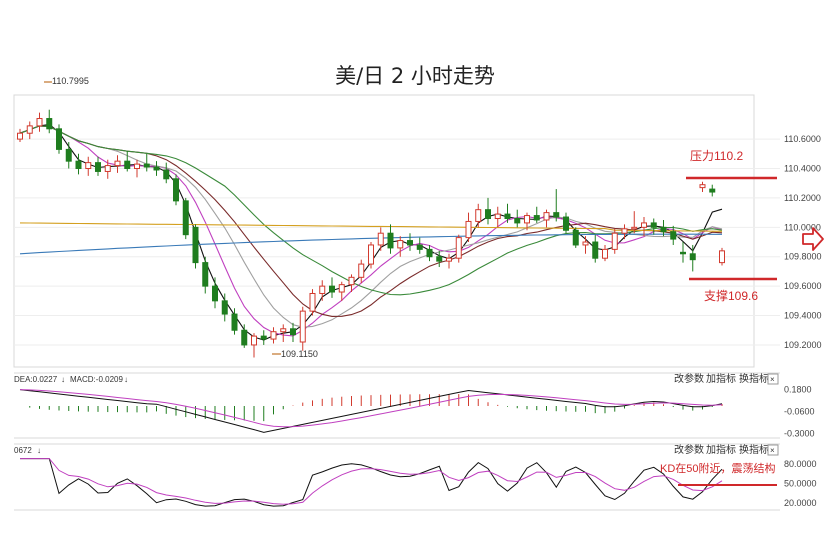 The width and height of the screenshot is (831, 550). What do you see at coordinates (96, 379) in the screenshot?
I see `macd-legend: MACD:-0.0209` at bounding box center [96, 379].